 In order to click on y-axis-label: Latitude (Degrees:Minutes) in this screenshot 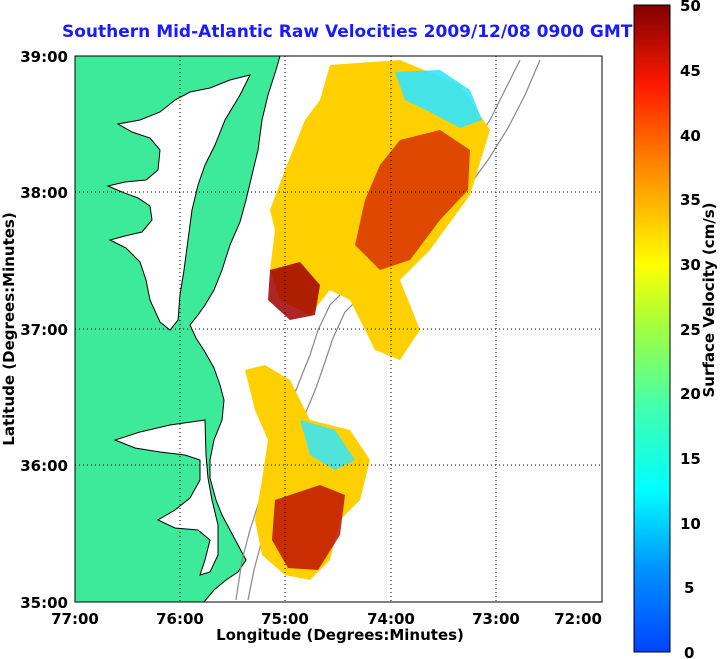, I will do `click(9, 328)`.